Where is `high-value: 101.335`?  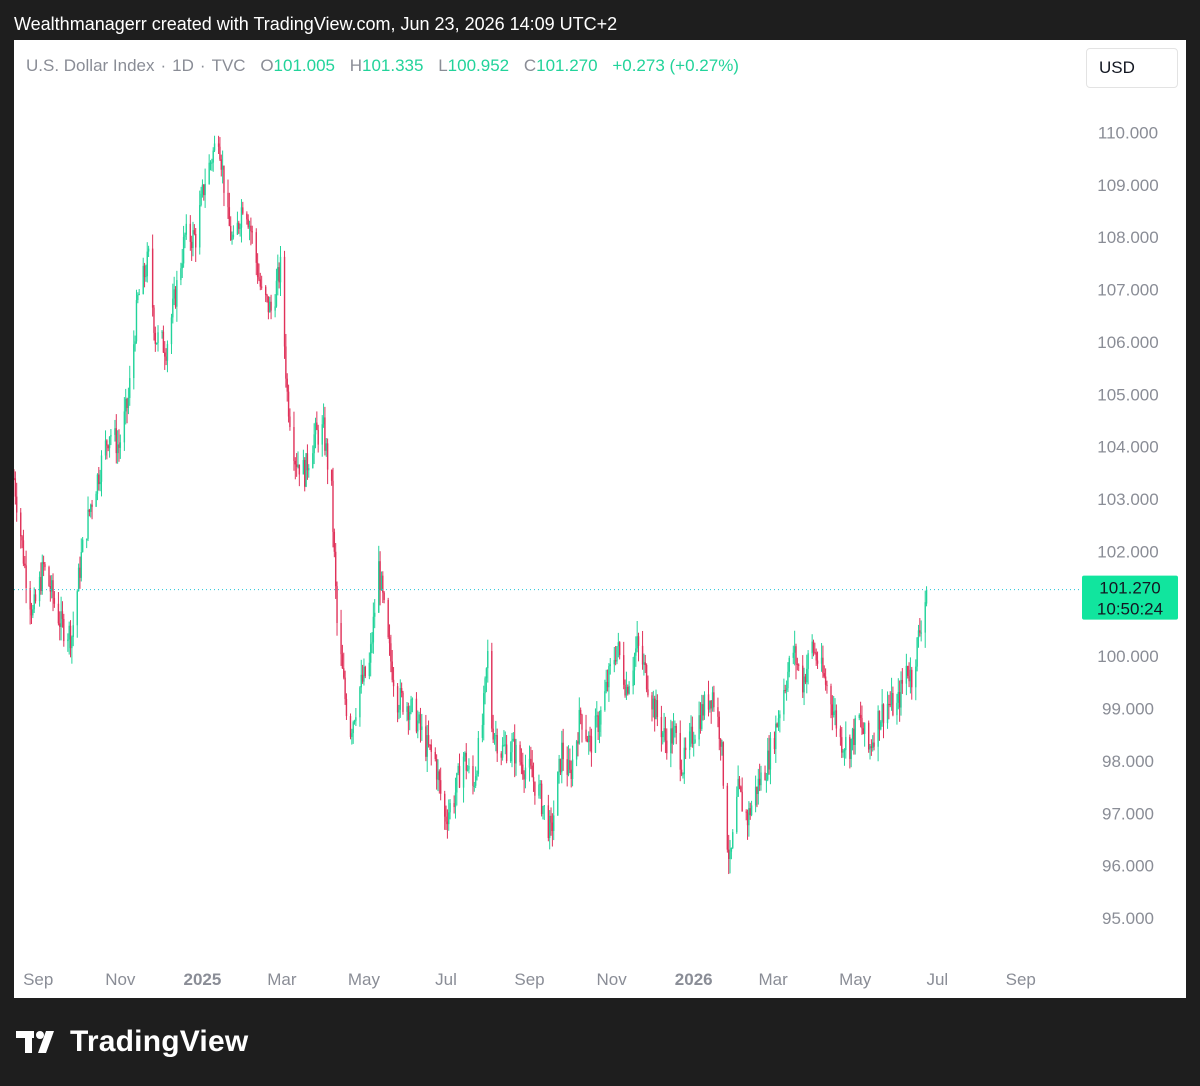
high-value: 101.335 is located at coordinates (393, 65).